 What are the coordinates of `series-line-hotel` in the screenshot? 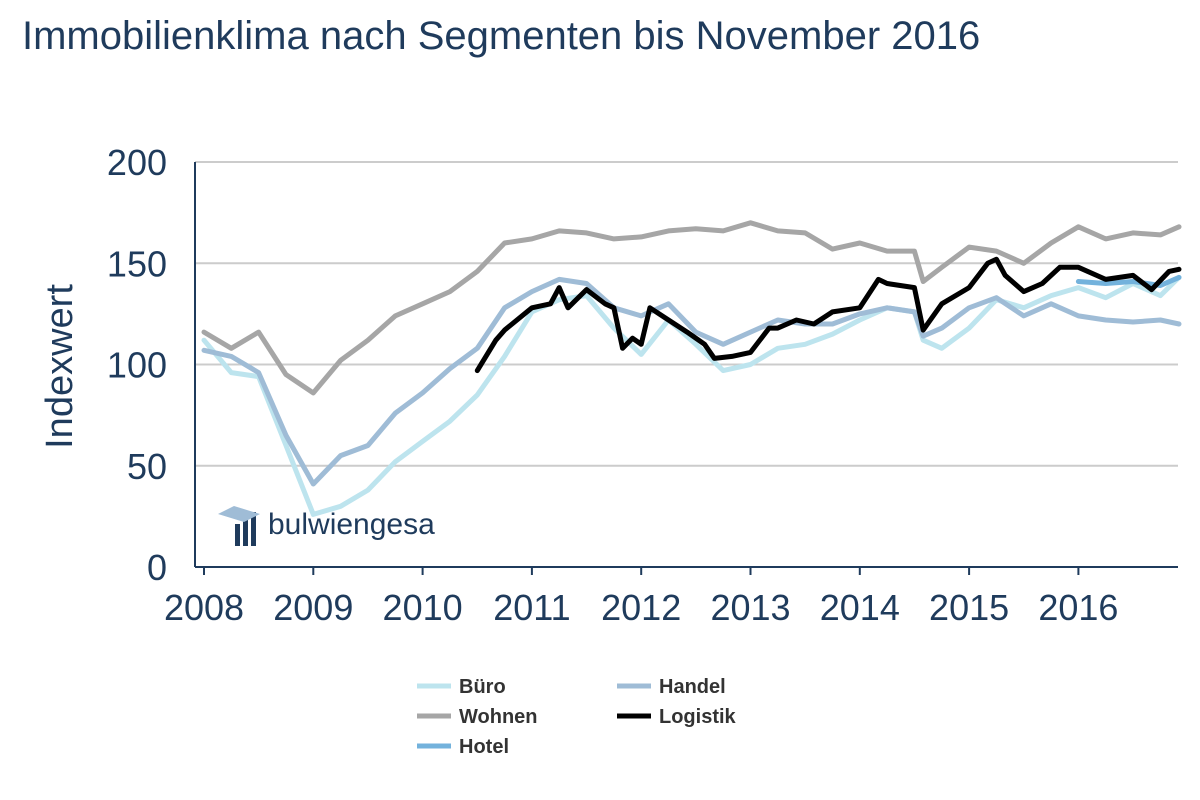 It's located at (1128, 281).